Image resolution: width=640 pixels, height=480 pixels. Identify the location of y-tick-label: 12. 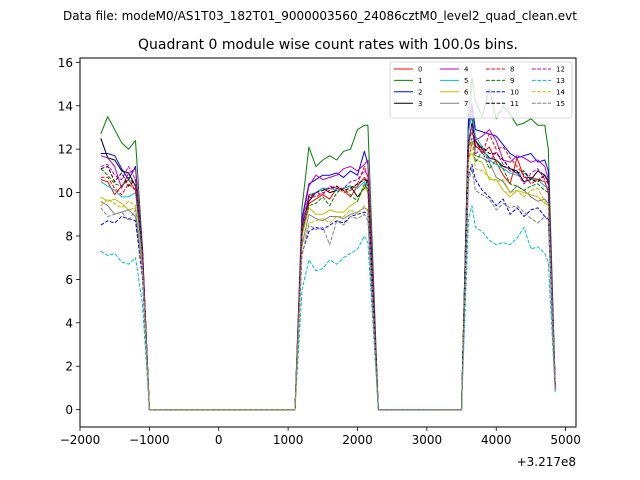
(65, 150).